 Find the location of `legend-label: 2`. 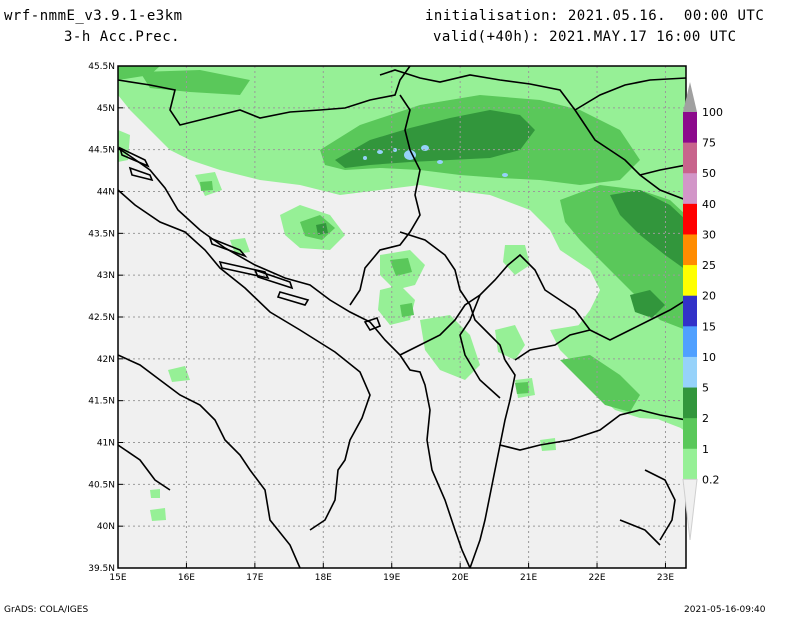

legend-label: 2 is located at coordinates (705, 418).